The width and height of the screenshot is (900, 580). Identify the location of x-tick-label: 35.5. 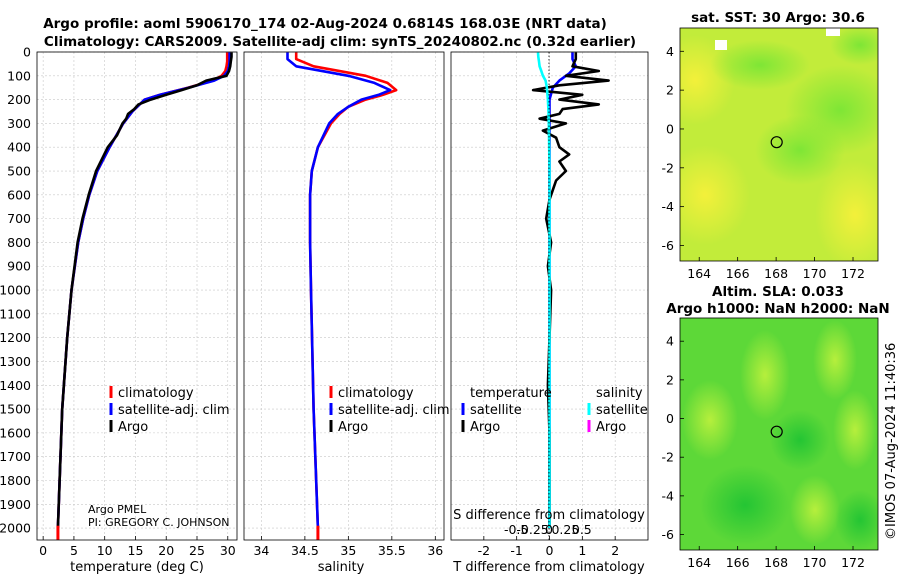
(392, 550).